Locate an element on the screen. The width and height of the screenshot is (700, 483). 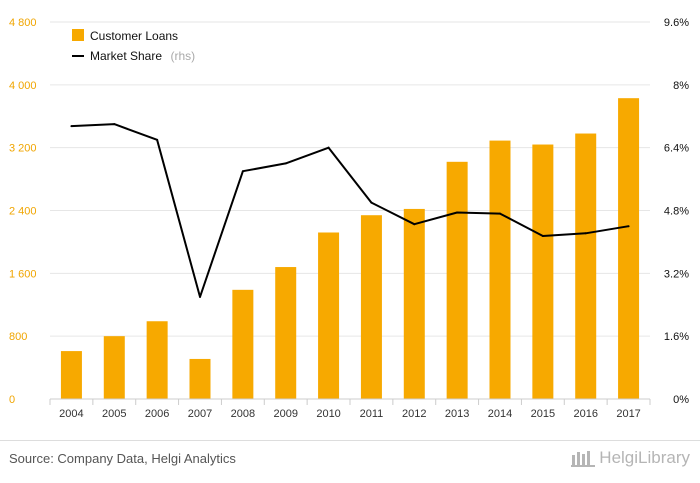
x-tick-label: 2013 is located at coordinates (457, 414).